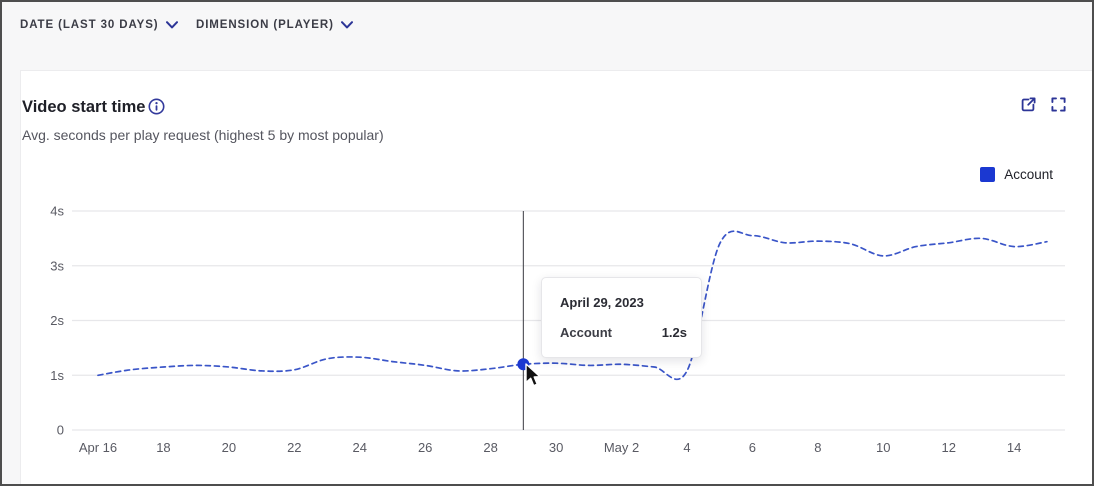  I want to click on info-button, so click(156, 106).